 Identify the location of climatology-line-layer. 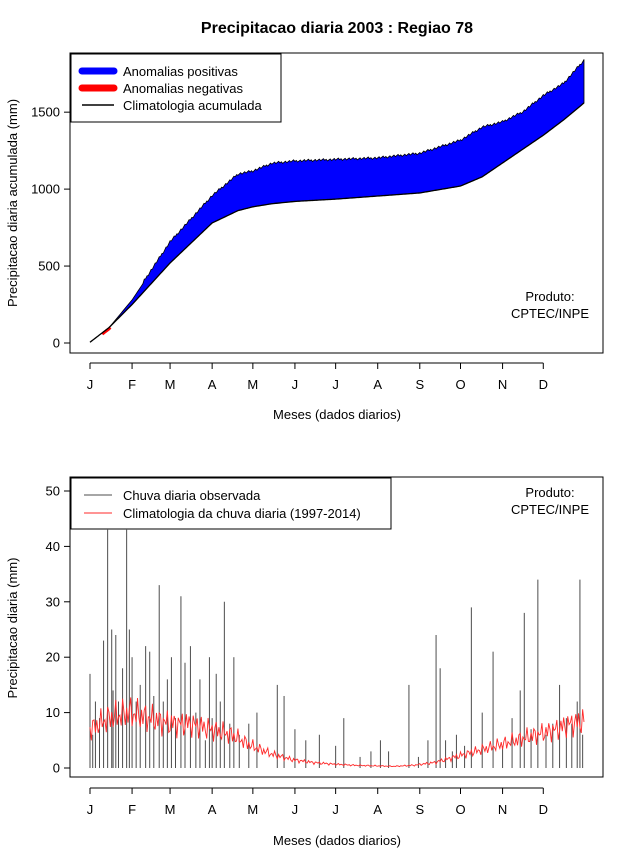
(337, 732).